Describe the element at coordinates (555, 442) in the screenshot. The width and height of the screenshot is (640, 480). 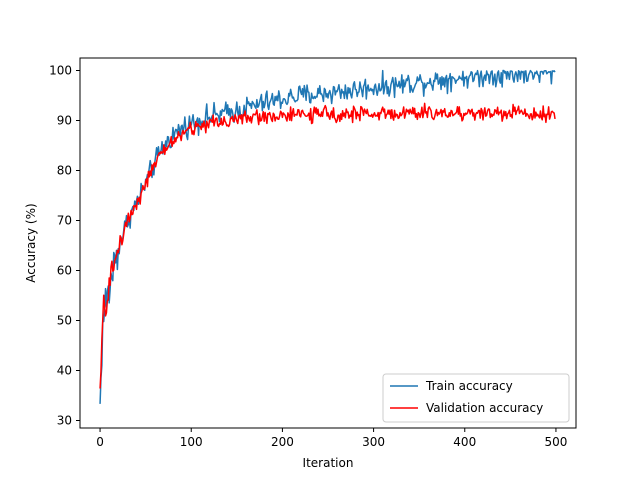
I see `x-tick-label: 500` at that location.